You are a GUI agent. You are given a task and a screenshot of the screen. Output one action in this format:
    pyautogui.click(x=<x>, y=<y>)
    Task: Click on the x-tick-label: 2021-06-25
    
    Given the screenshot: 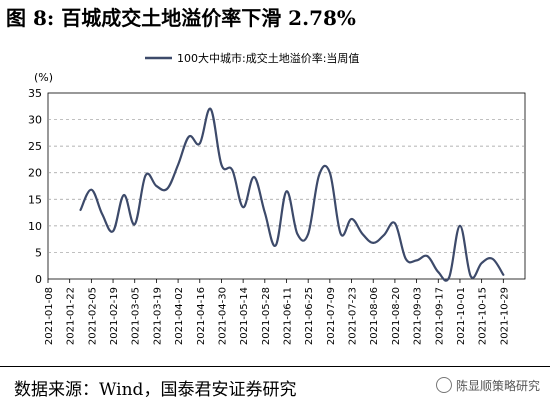 What is the action you would take?
    pyautogui.click(x=309, y=316)
    